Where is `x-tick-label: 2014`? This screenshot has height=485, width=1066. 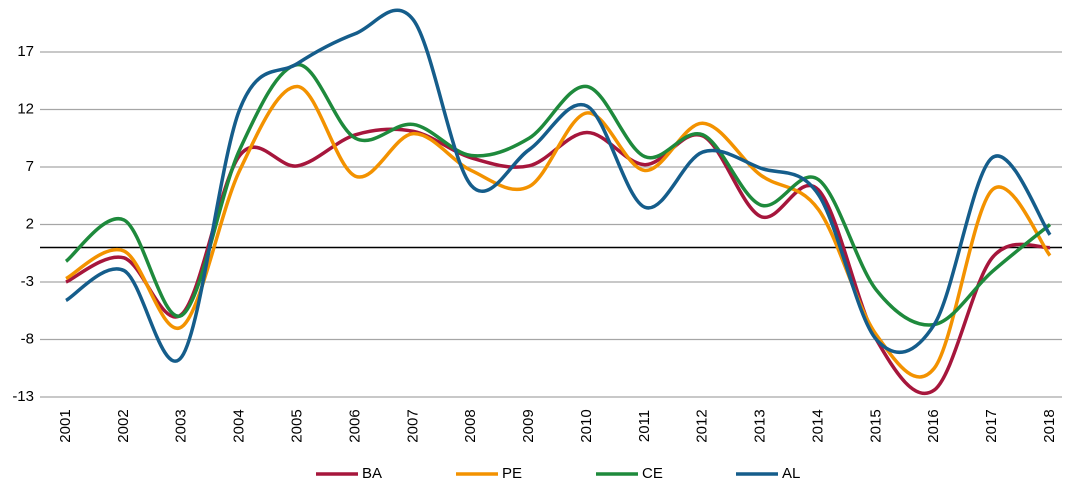
x-tick-label: 2014 is located at coordinates (817, 425).